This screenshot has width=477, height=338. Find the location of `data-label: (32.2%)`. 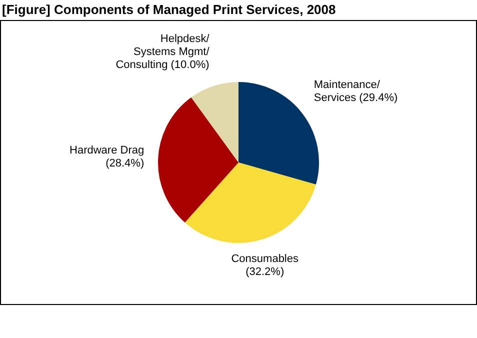

data-label: (32.2%) is located at coordinates (265, 272).